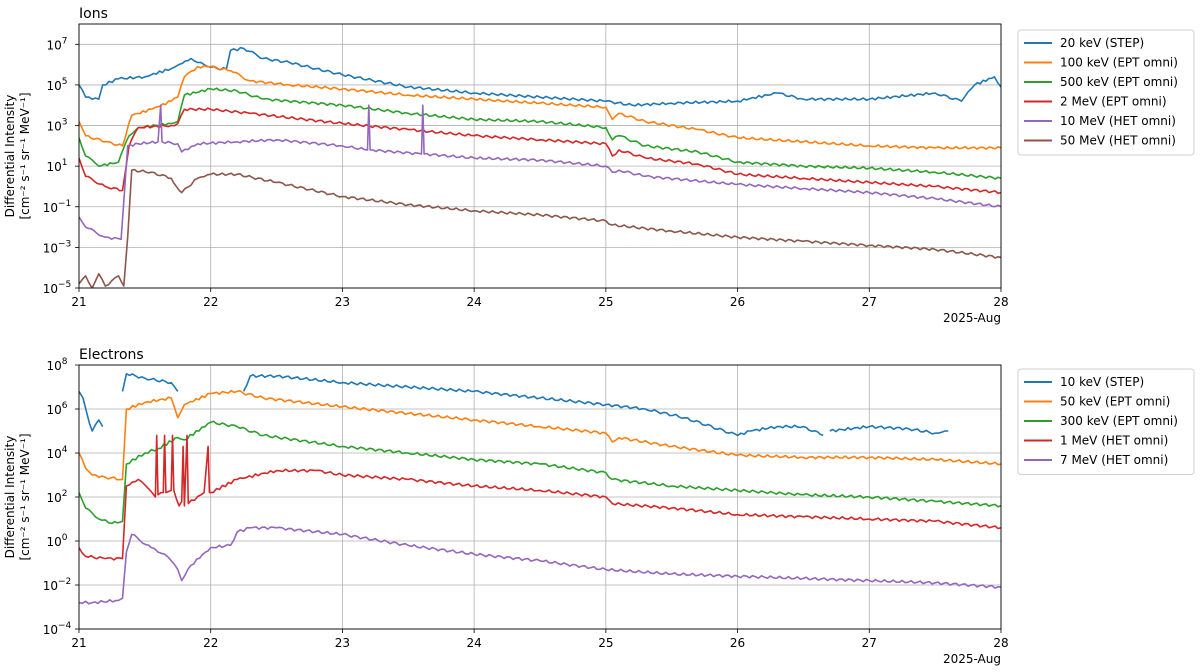 The height and width of the screenshot is (672, 1200). What do you see at coordinates (1119, 421) in the screenshot?
I see `legend-label: 300 keV (EPT omni)` at bounding box center [1119, 421].